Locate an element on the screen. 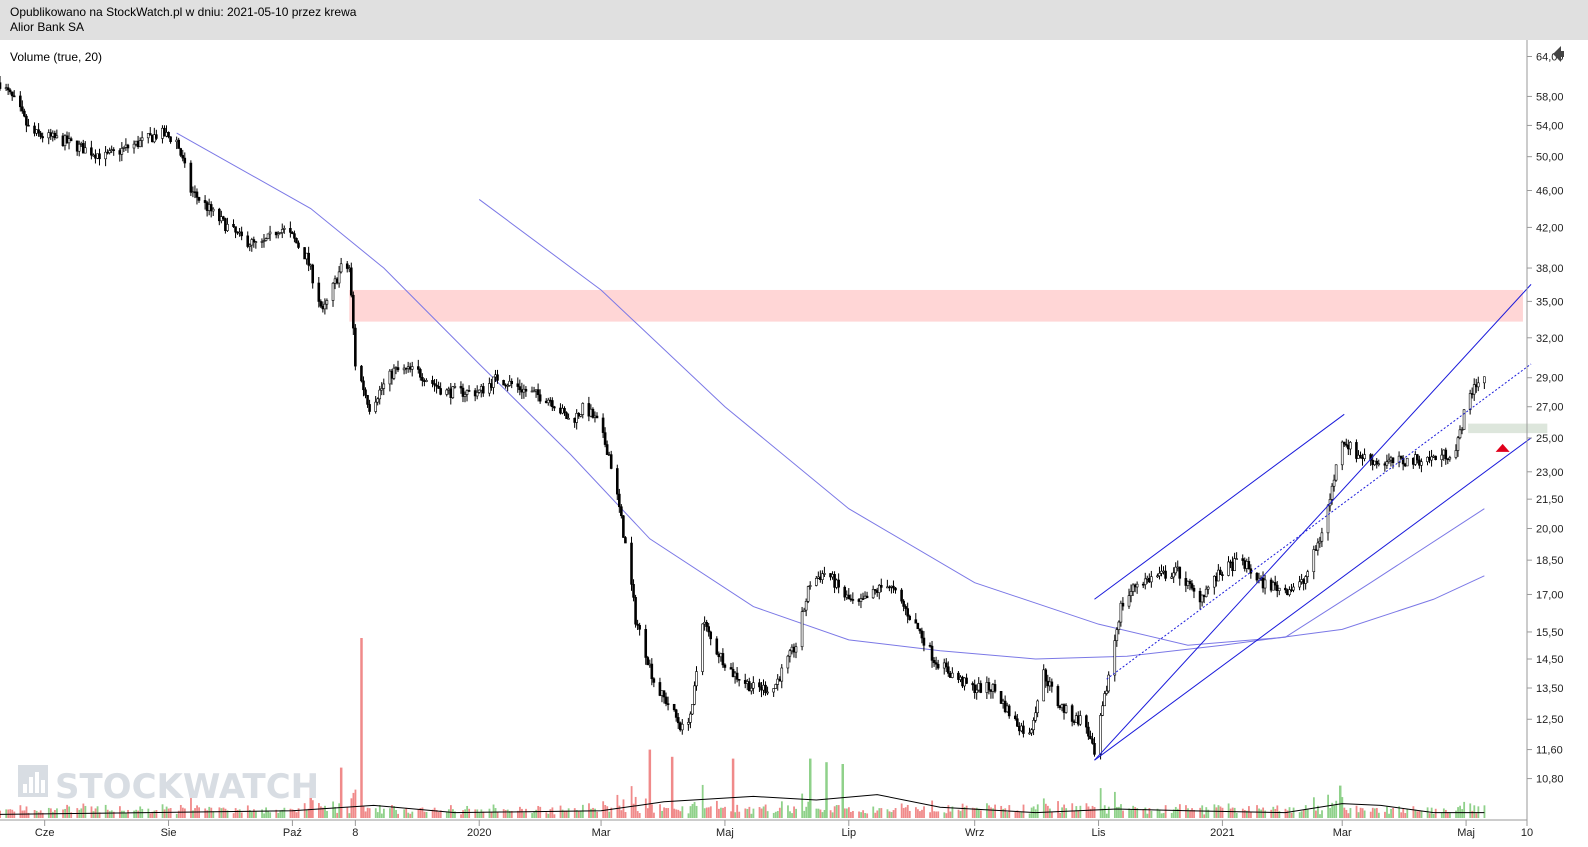  x-tick-label: Maj is located at coordinates (725, 833).